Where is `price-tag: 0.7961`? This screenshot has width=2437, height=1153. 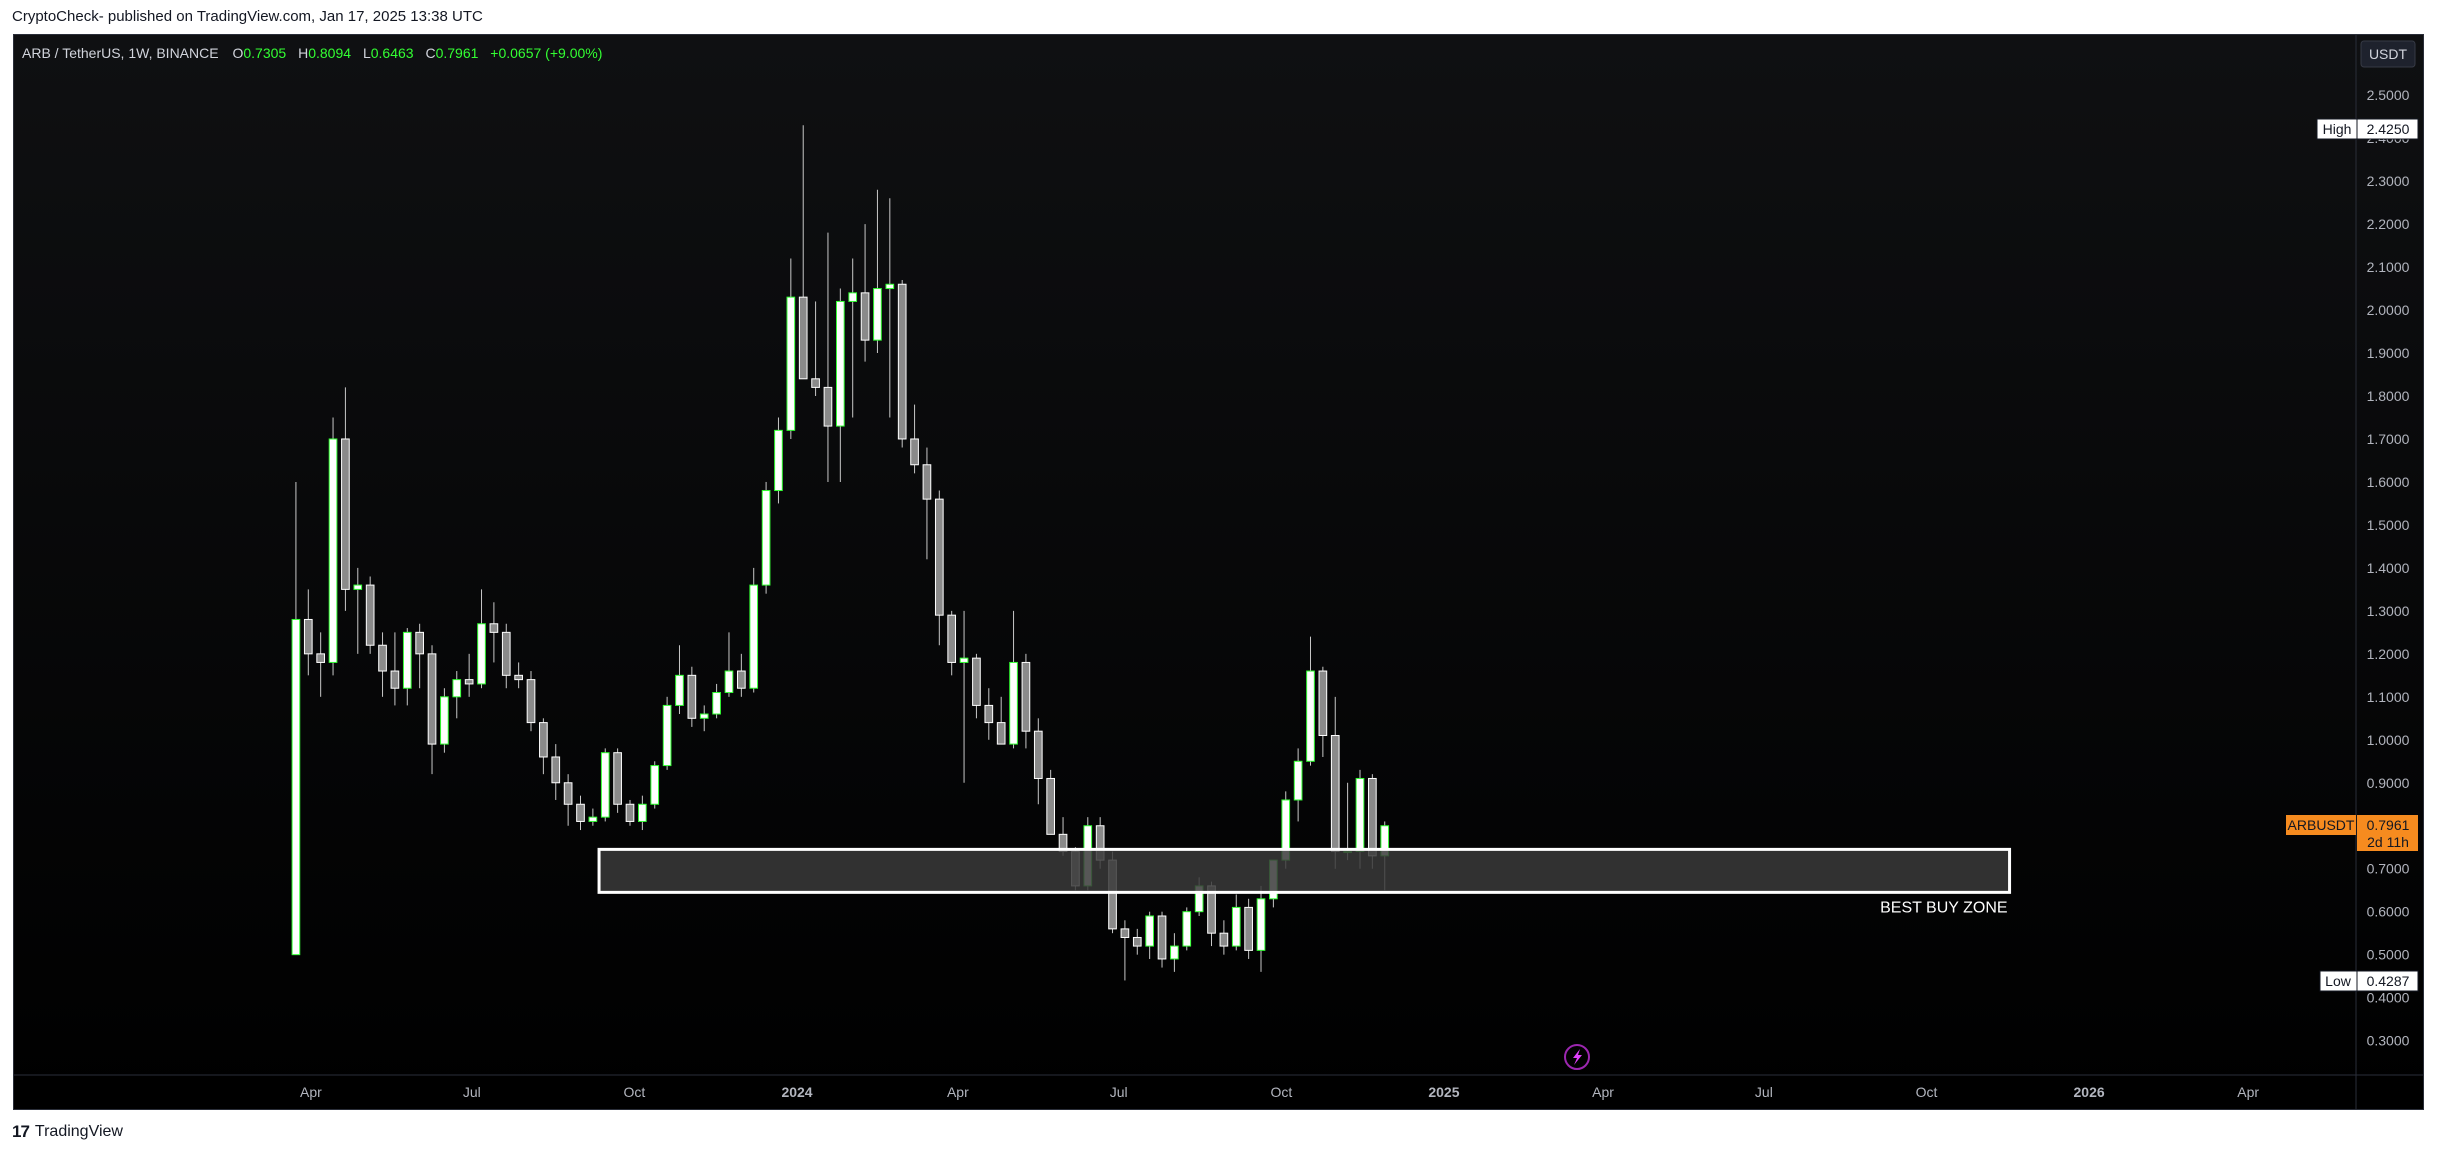
price-tag: 0.7961 is located at coordinates (2388, 825).